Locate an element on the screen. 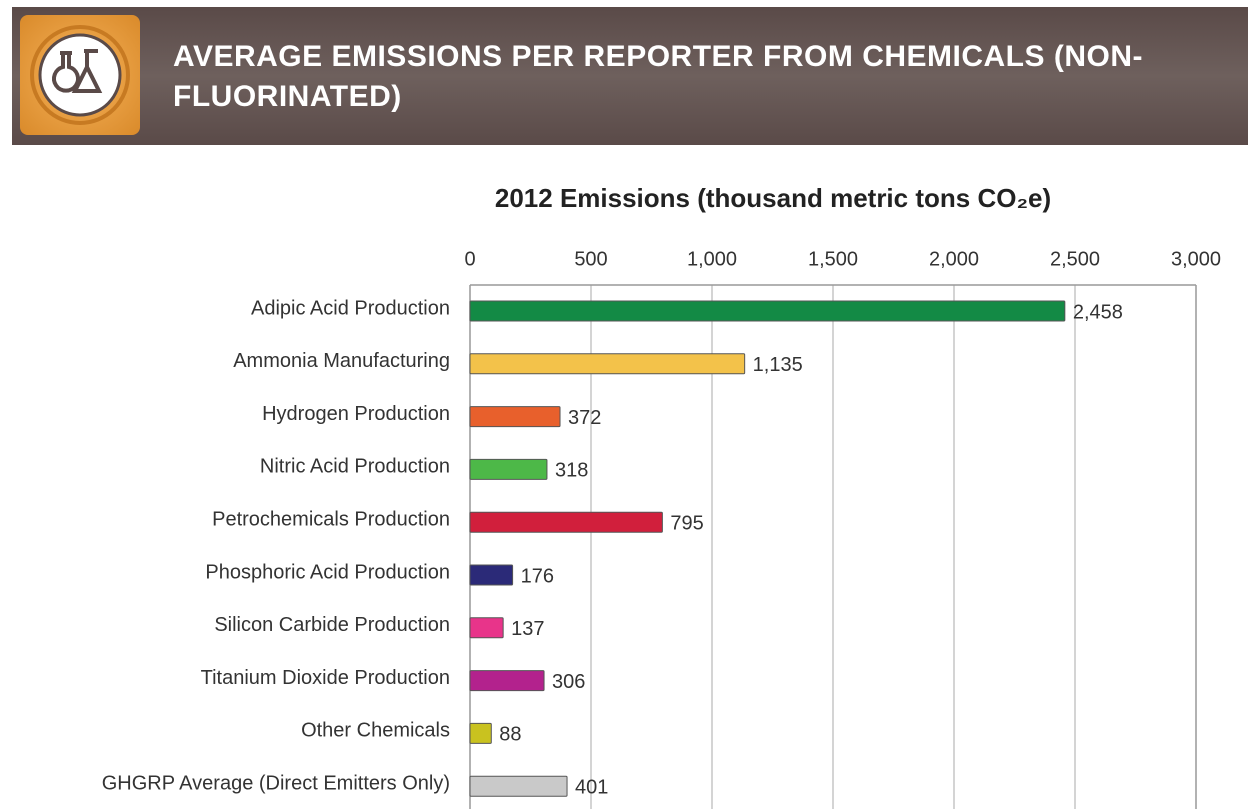 The width and height of the screenshot is (1248, 809). value-label: 1,135 is located at coordinates (778, 365).